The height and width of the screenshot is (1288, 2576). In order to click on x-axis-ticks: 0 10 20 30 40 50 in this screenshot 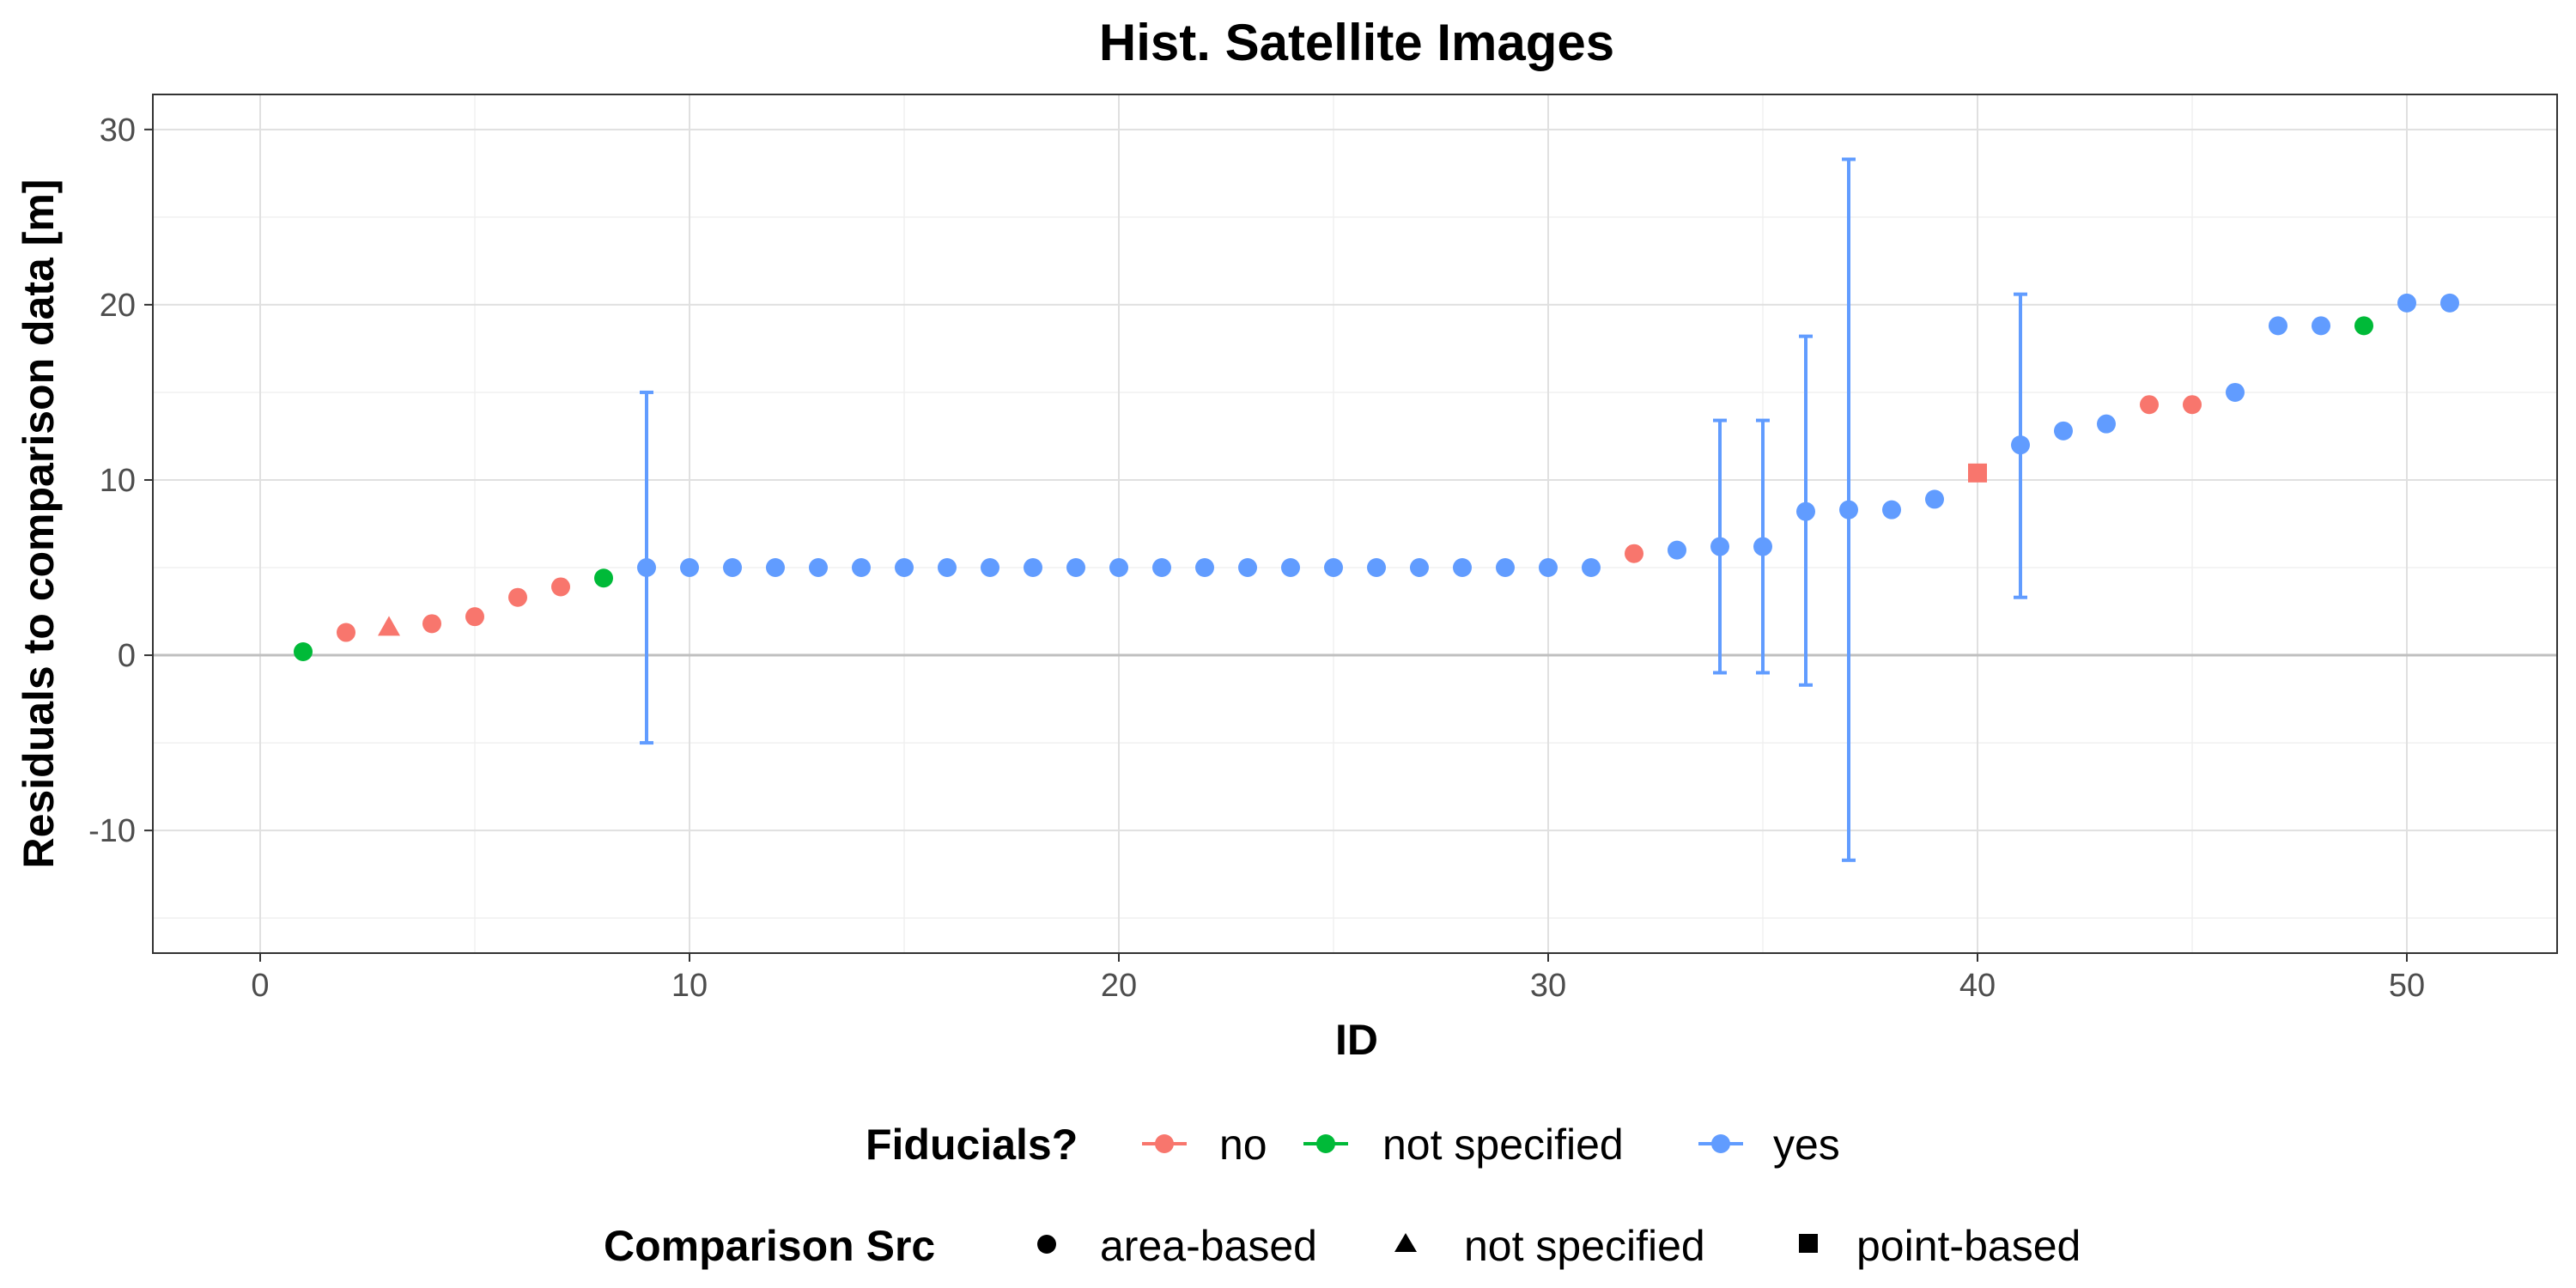, I will do `click(1338, 979)`.